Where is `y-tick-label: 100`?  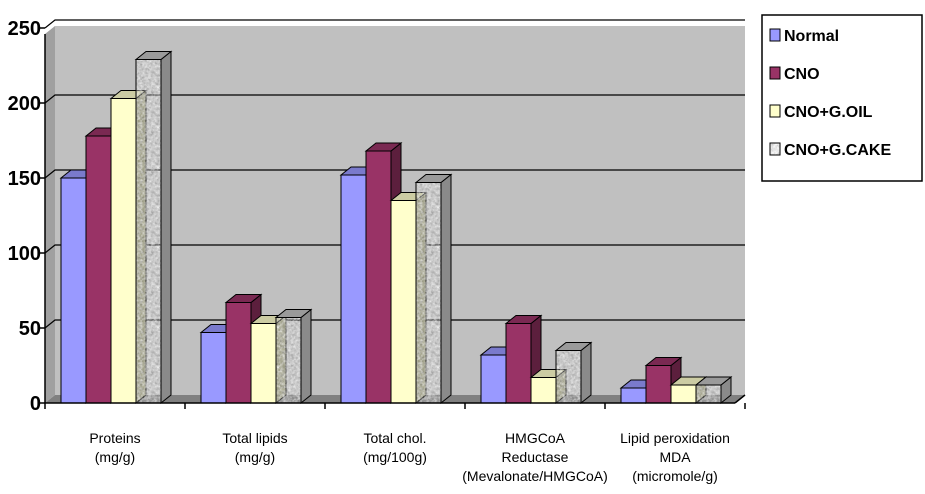 y-tick-label: 100 is located at coordinates (24, 254).